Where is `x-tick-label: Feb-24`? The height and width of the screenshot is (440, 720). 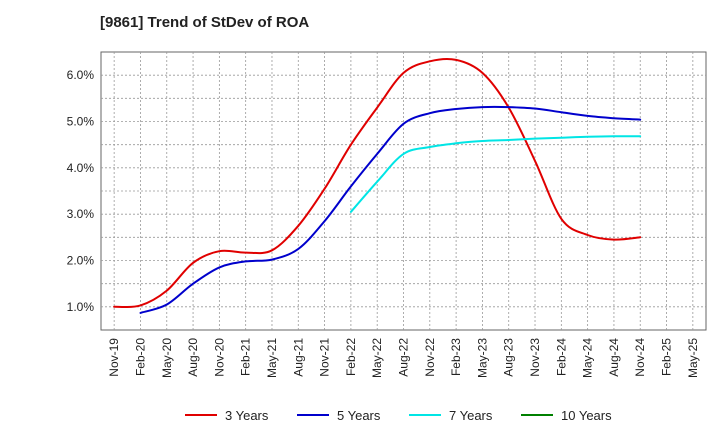
x-tick-label: Feb-24 is located at coordinates (561, 357).